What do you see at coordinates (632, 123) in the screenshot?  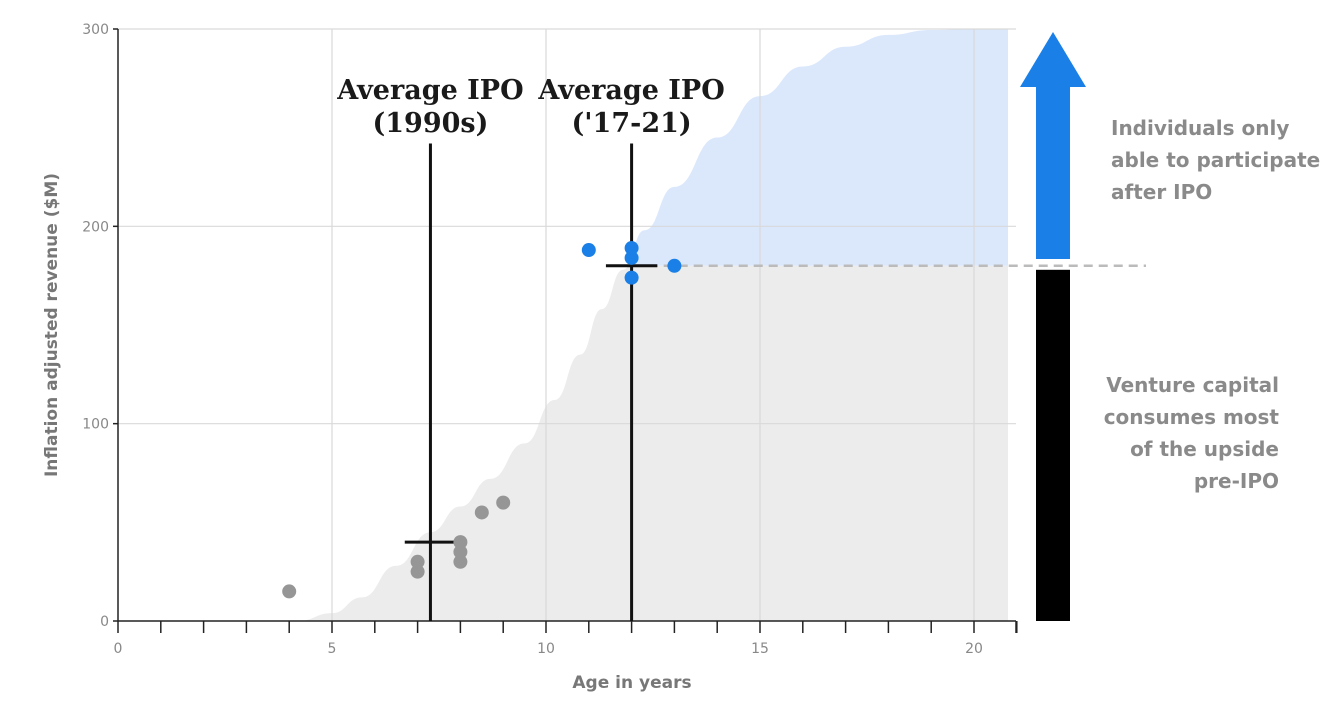 I see `ipo-label-2: ('17-21)` at bounding box center [632, 123].